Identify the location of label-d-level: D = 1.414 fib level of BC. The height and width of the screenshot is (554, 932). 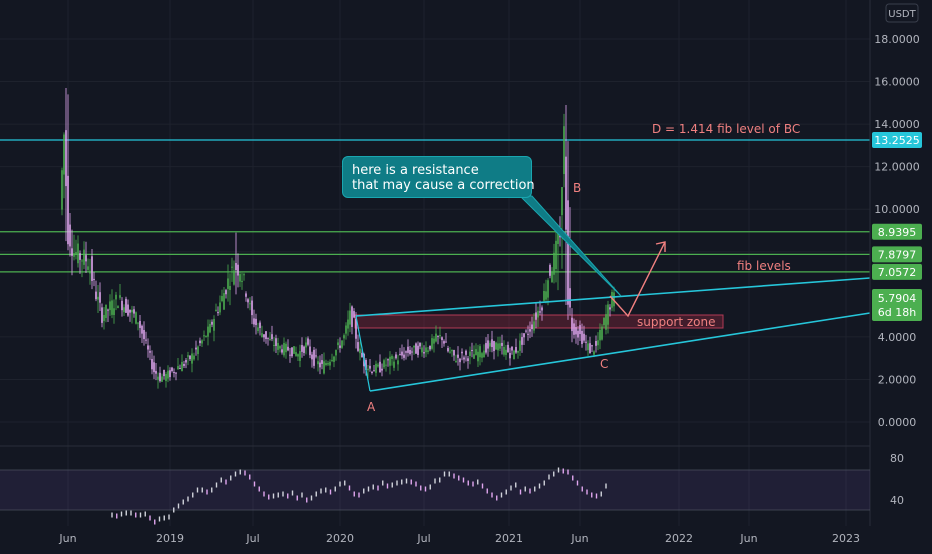
(726, 129).